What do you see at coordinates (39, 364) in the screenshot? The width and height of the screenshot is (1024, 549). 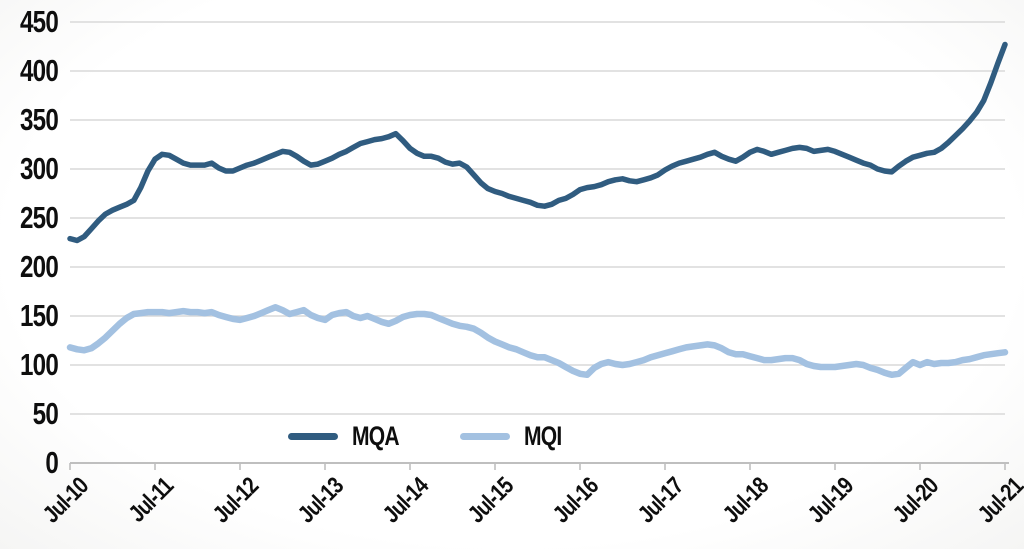 I see `y-tick-label-100: 100` at bounding box center [39, 364].